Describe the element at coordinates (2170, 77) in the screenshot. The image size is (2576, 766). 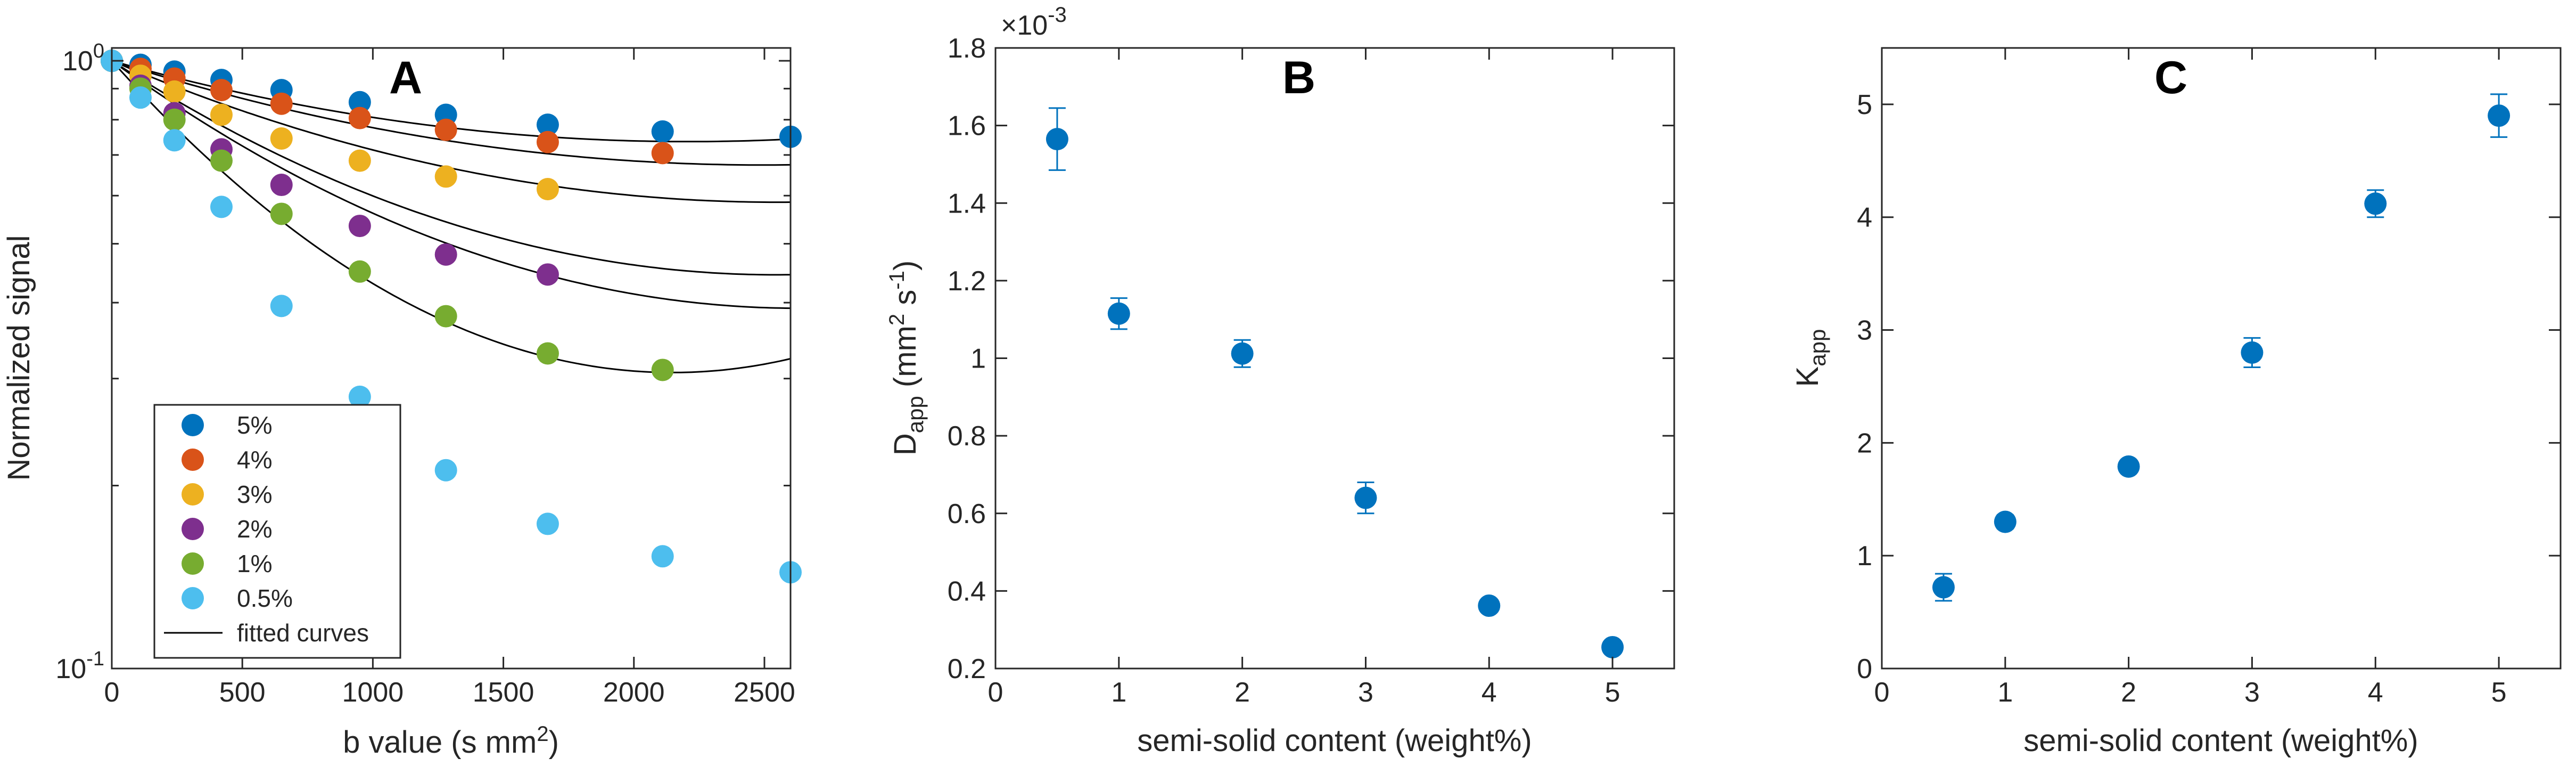
I see `panel-c-label: C` at that location.